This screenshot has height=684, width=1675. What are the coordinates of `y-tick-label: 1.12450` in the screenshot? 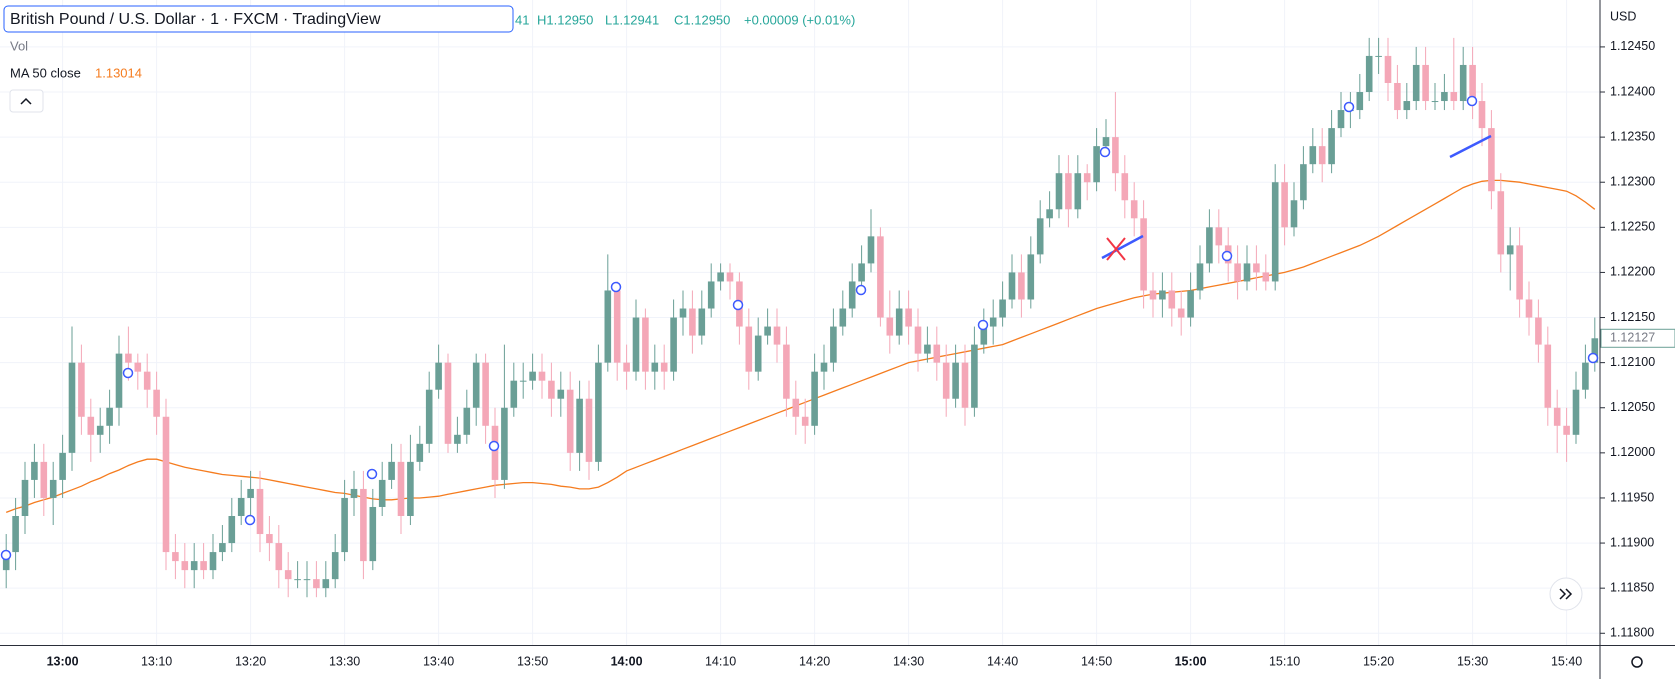 It's located at (1632, 46).